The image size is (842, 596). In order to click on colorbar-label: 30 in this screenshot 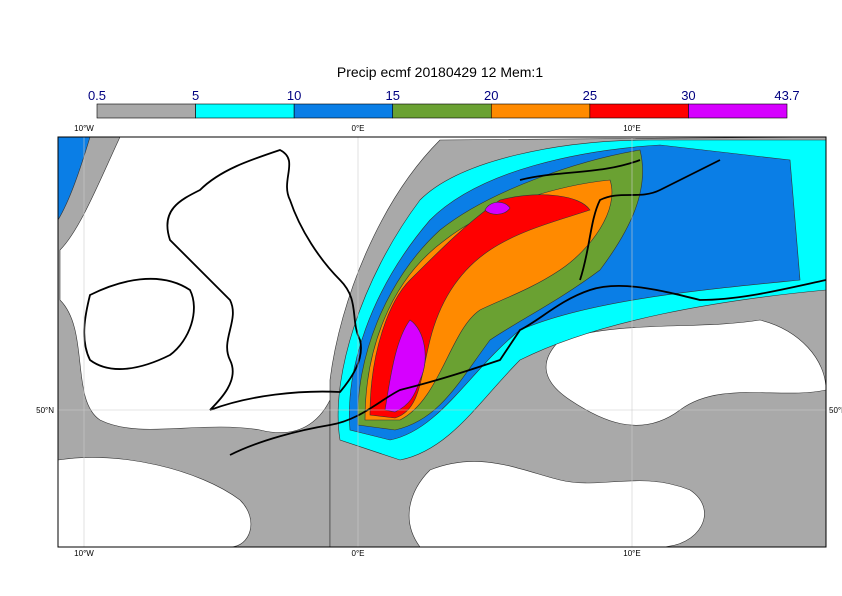, I will do `click(688, 95)`.